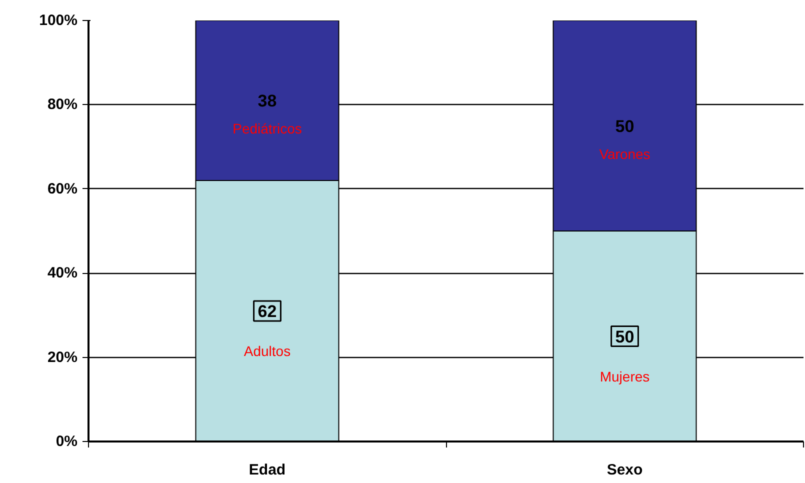 The image size is (805, 483). Describe the element at coordinates (62, 357) in the screenshot. I see `y-tick-label: 20%` at that location.